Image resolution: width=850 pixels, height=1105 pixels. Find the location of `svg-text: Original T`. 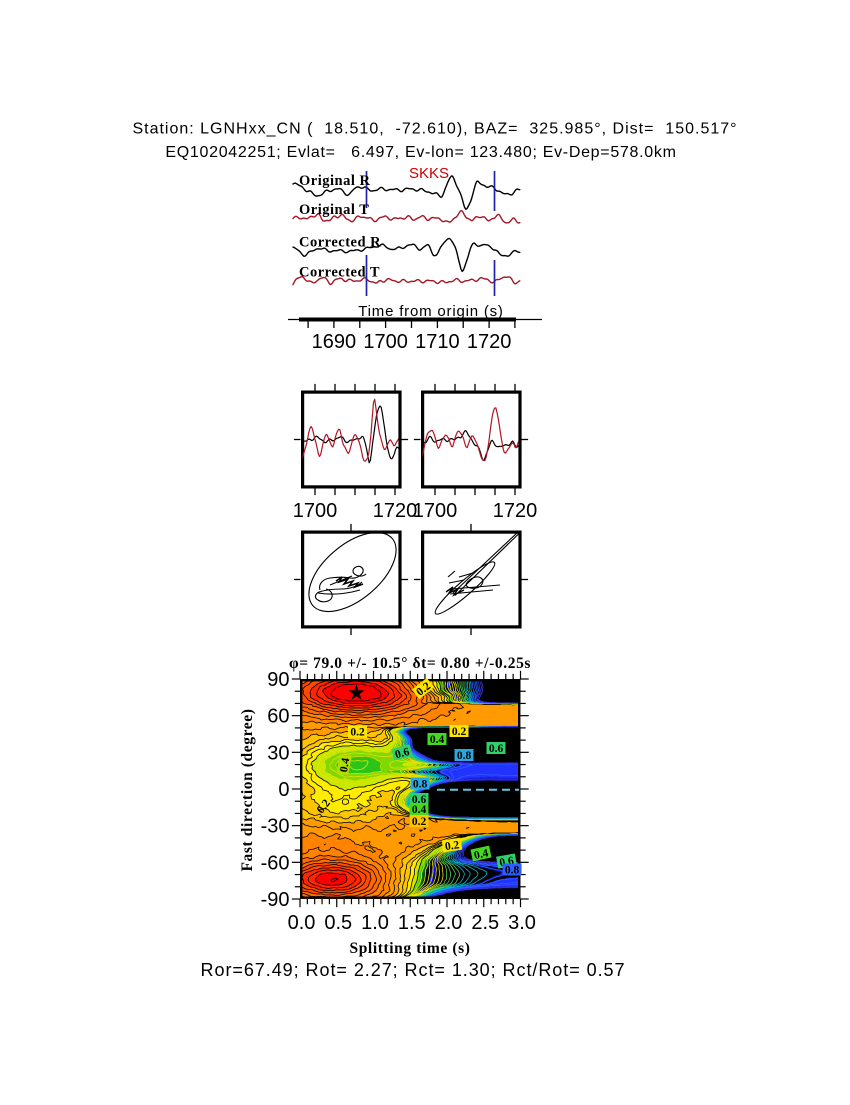

svg-text: Original T is located at coordinates (334, 210).